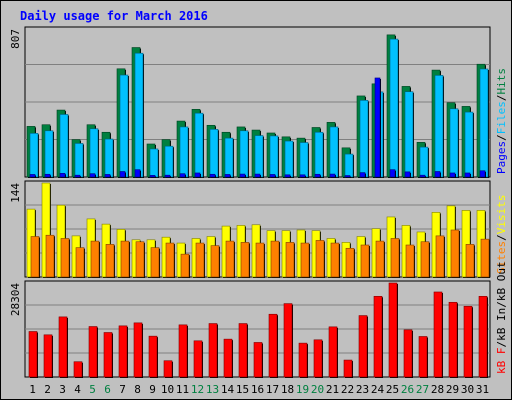  Describe the element at coordinates (114, 16) in the screenshot. I see `chart-title: Daily usage for March 2016` at that location.